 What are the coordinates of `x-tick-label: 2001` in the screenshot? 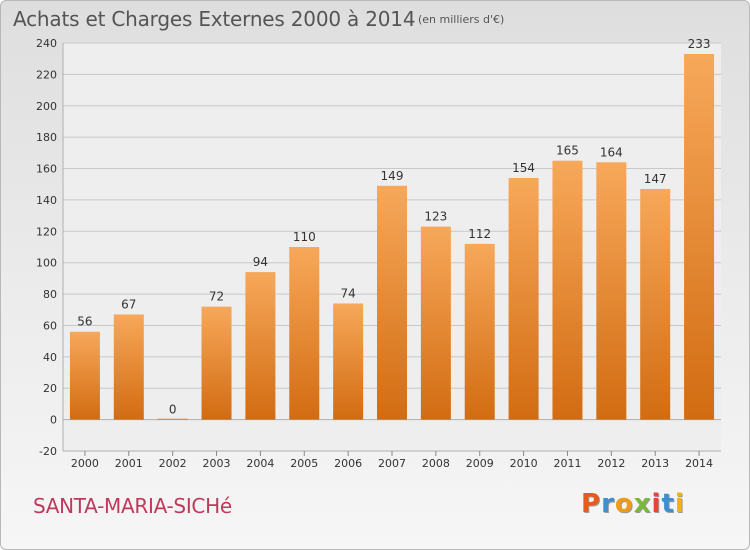 It's located at (129, 463).